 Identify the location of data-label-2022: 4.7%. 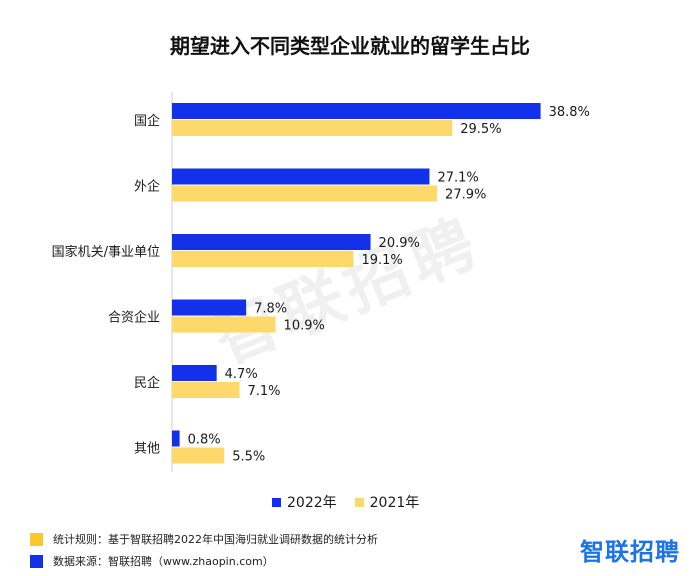
(241, 374).